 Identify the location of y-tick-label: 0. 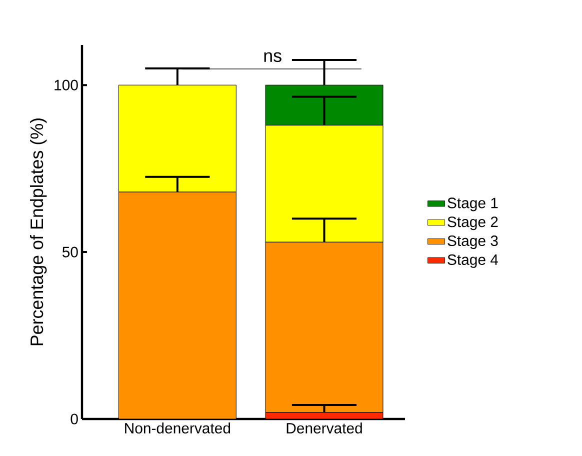
(74, 419).